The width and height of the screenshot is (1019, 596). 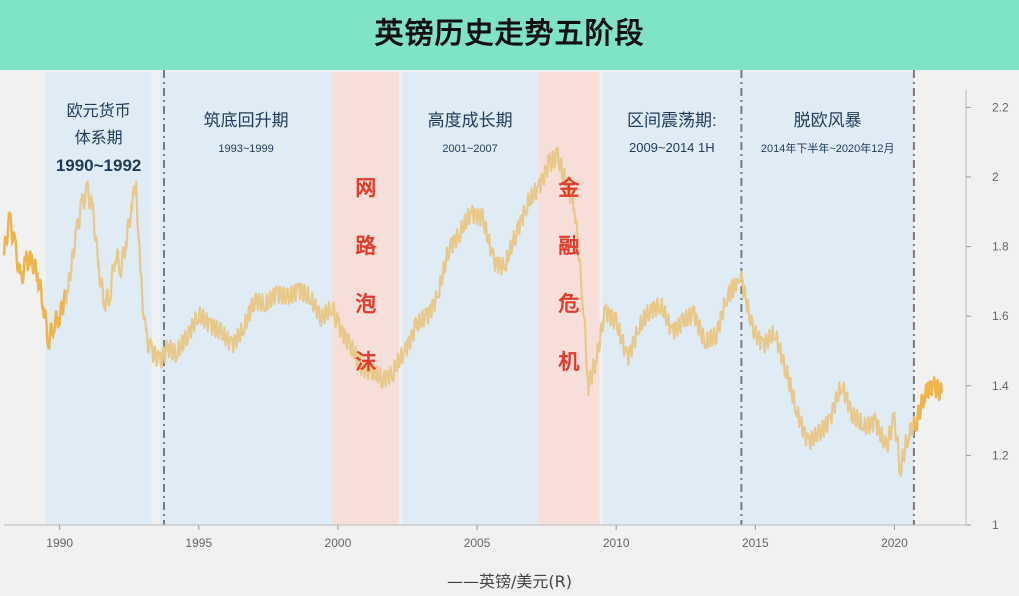 What do you see at coordinates (99, 138) in the screenshot?
I see `region-0-label-1: 体系期` at bounding box center [99, 138].